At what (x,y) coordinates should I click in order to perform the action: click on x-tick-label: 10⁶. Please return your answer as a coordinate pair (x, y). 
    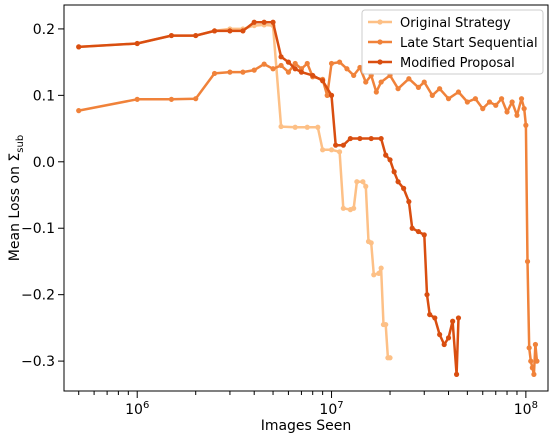
    Looking at the image, I should click on (137, 409).